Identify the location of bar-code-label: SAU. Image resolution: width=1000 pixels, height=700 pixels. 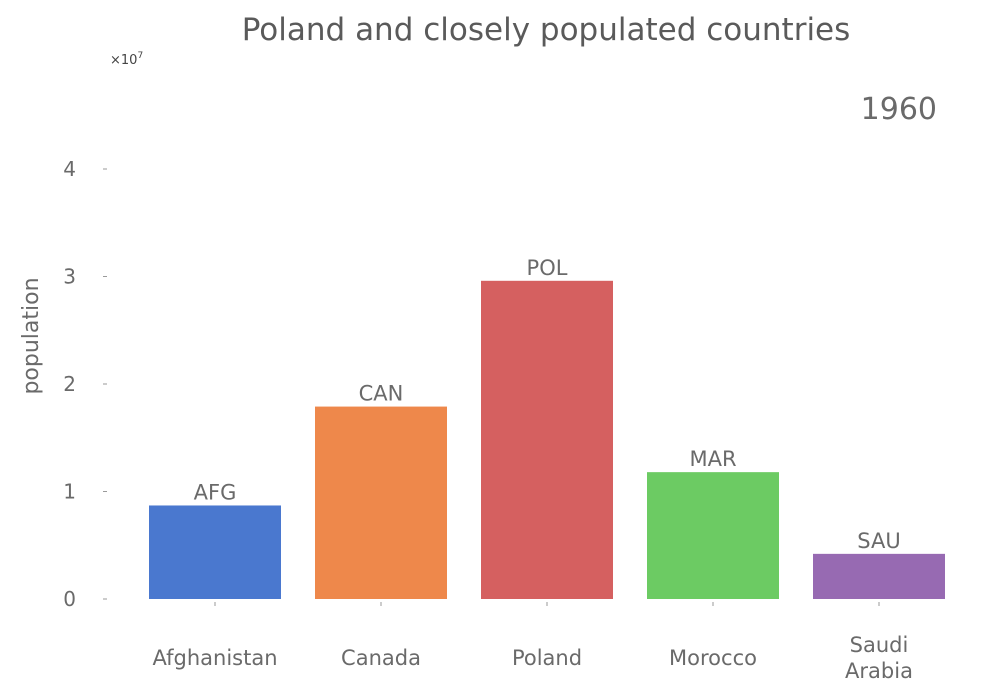
(878, 541).